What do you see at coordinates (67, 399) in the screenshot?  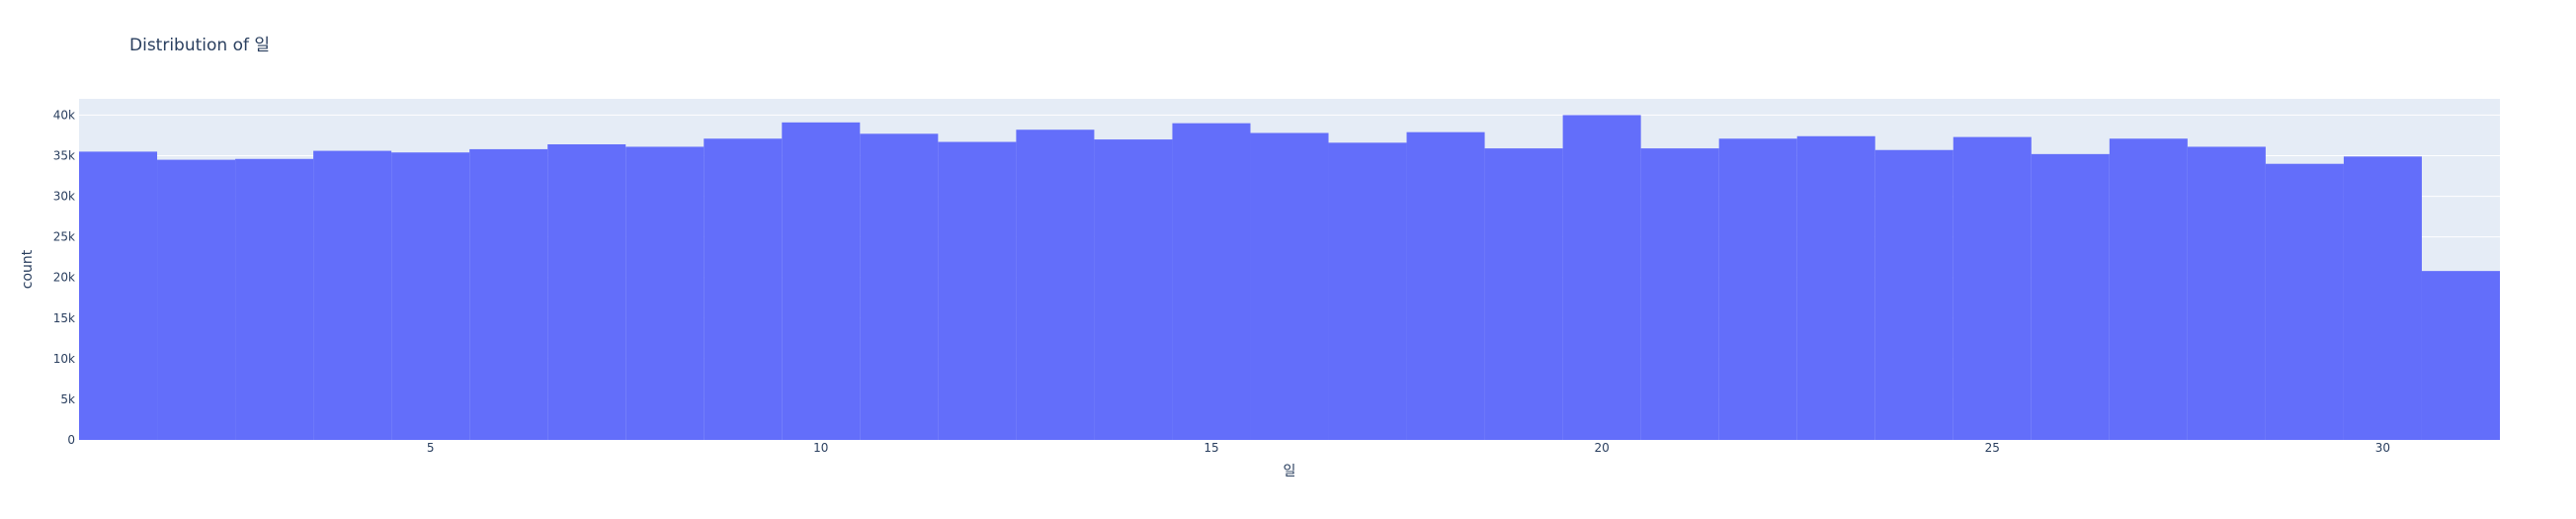 I see `y-tick-label: 5k` at bounding box center [67, 399].